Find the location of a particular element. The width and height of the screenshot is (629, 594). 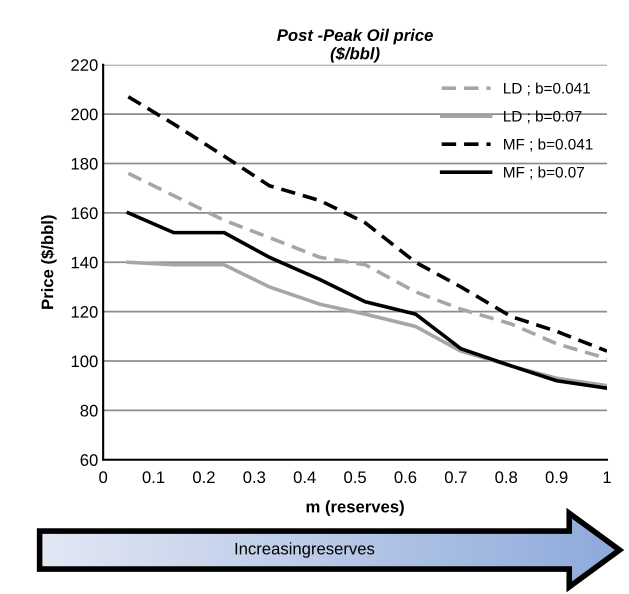

x-tick-label: 0.3 is located at coordinates (254, 477).